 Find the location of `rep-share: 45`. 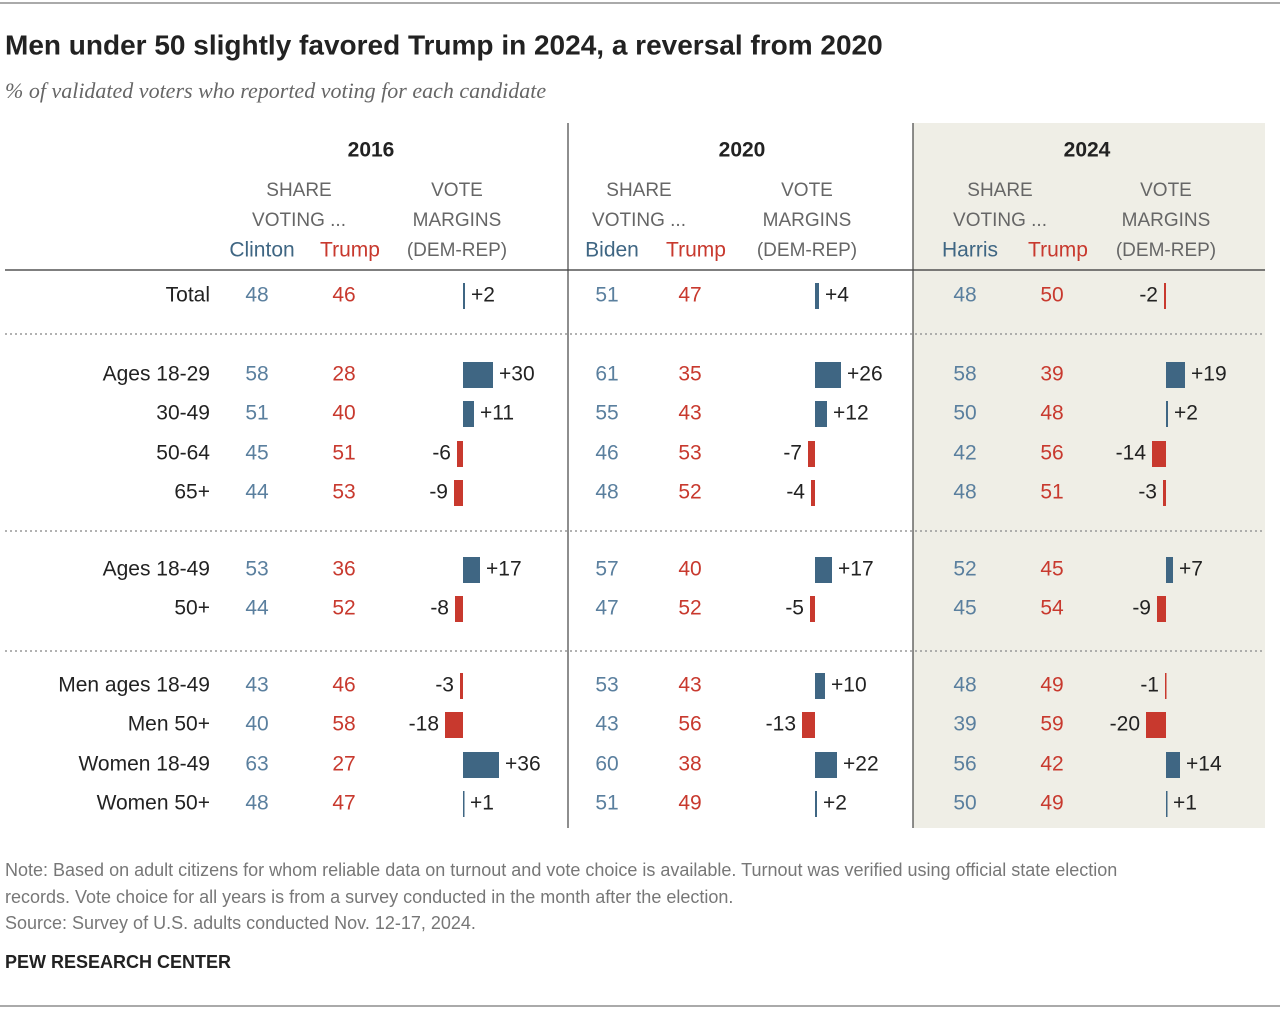

rep-share: 45 is located at coordinates (1051, 569).